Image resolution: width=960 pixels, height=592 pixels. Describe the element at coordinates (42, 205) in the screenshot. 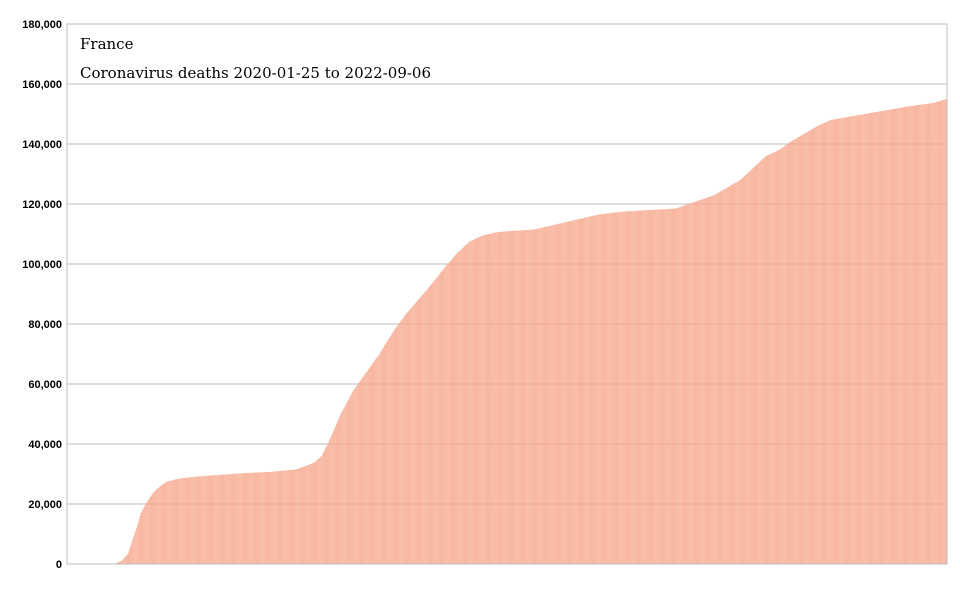

I see `y-tick-label: 120,000` at that location.